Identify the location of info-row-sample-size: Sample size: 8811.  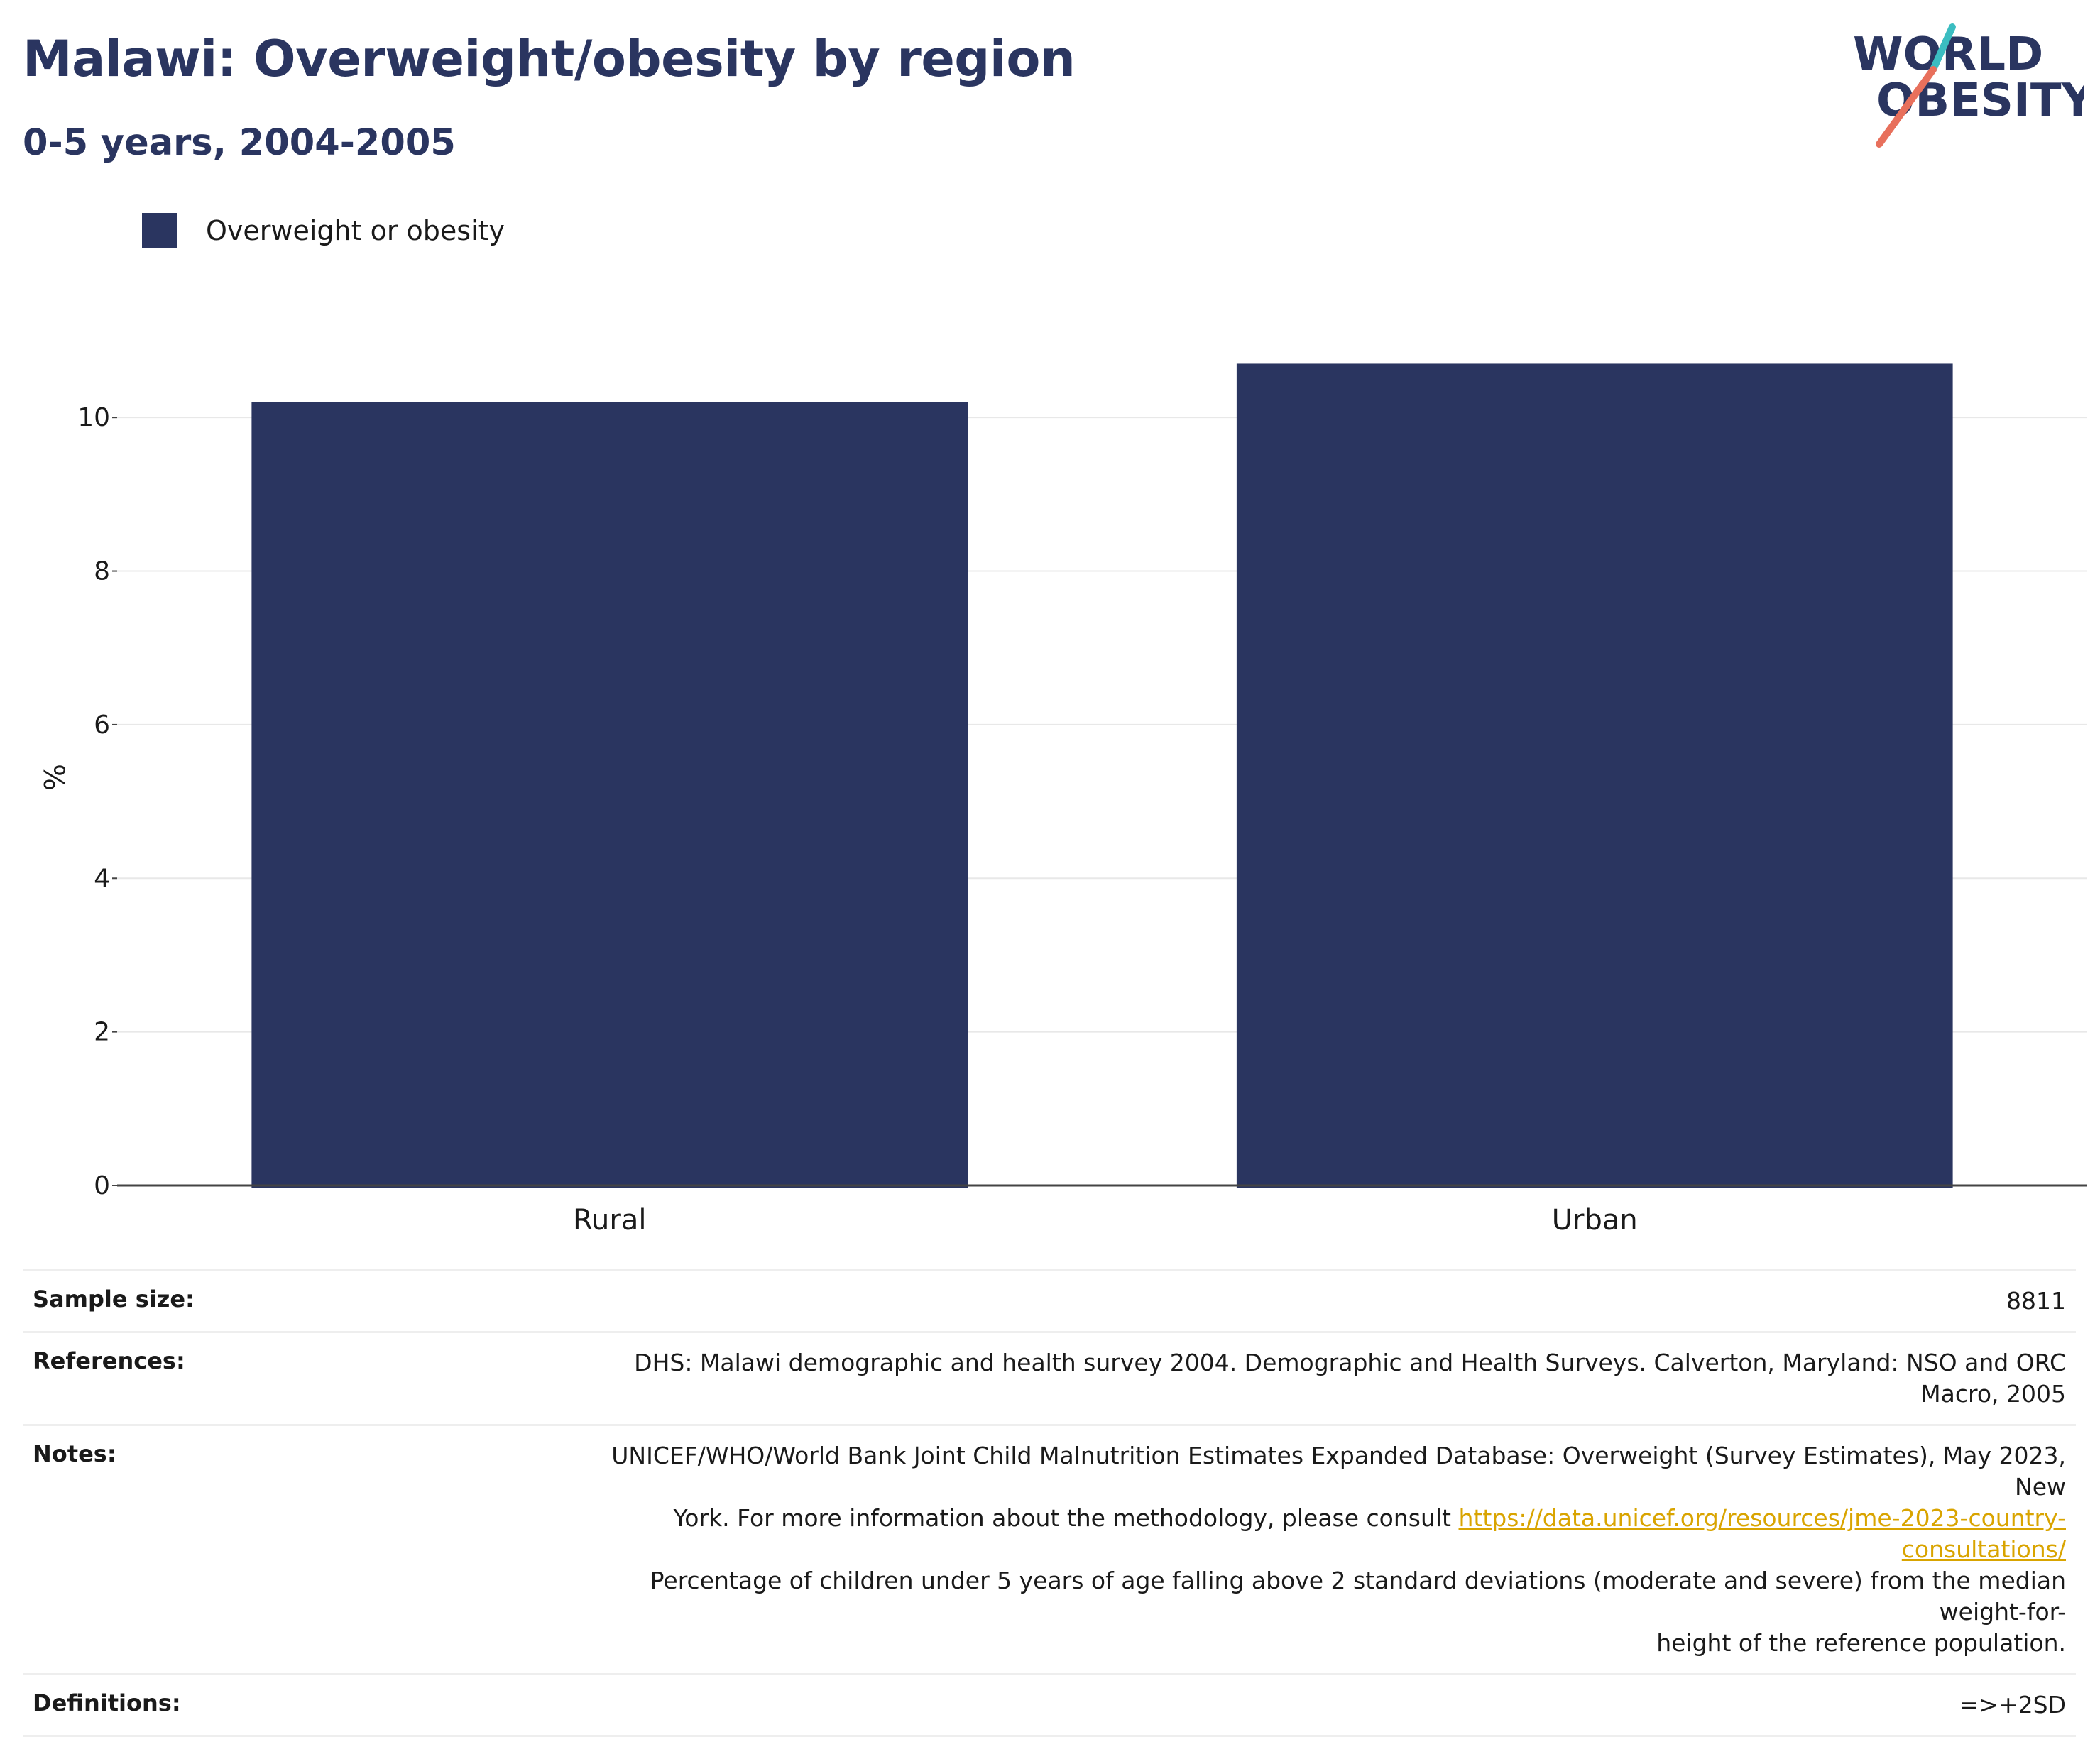
(1049, 1300).